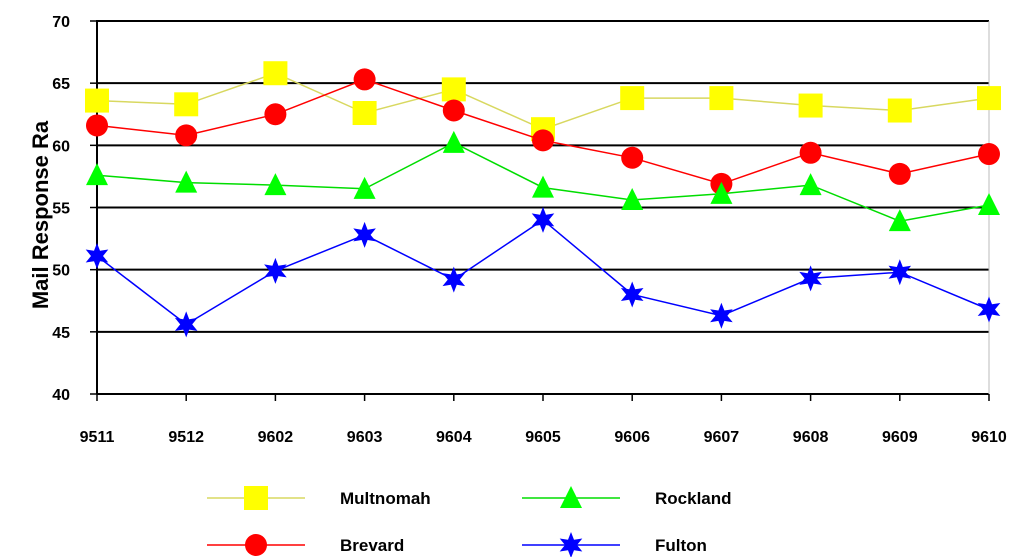  I want to click on x-tick-label-9610: 9610, so click(989, 437).